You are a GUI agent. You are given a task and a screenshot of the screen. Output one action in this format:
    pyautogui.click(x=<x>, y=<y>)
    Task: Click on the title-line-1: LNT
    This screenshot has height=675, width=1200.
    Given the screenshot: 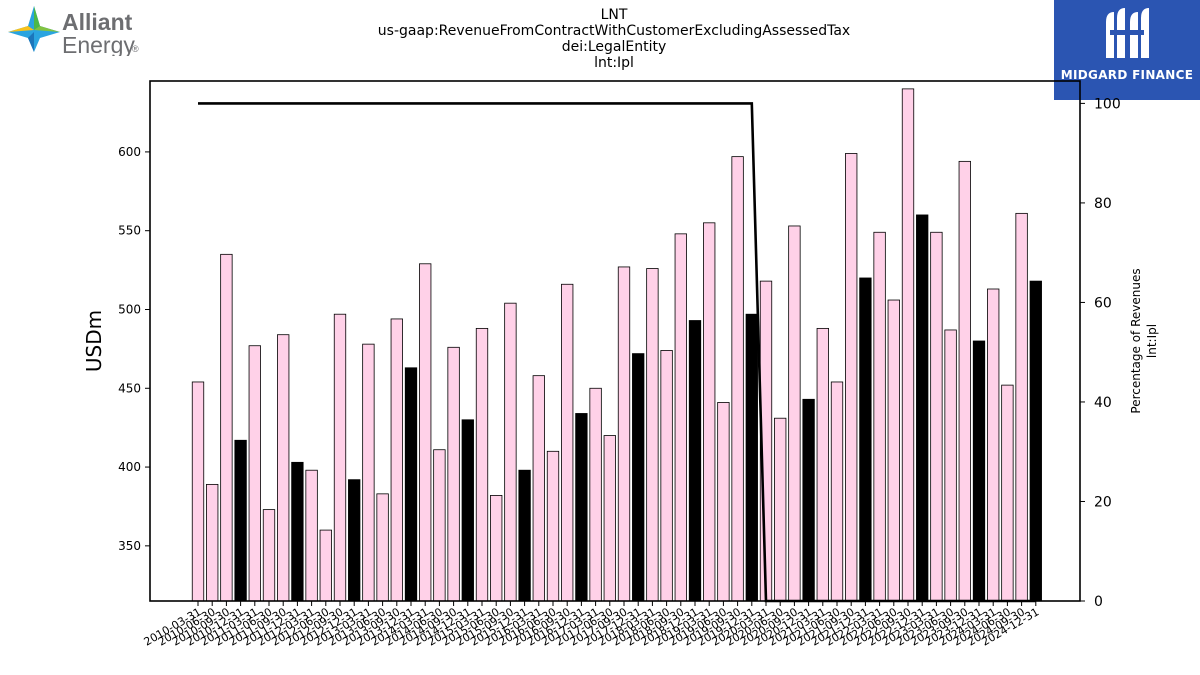 What is the action you would take?
    pyautogui.click(x=614, y=15)
    